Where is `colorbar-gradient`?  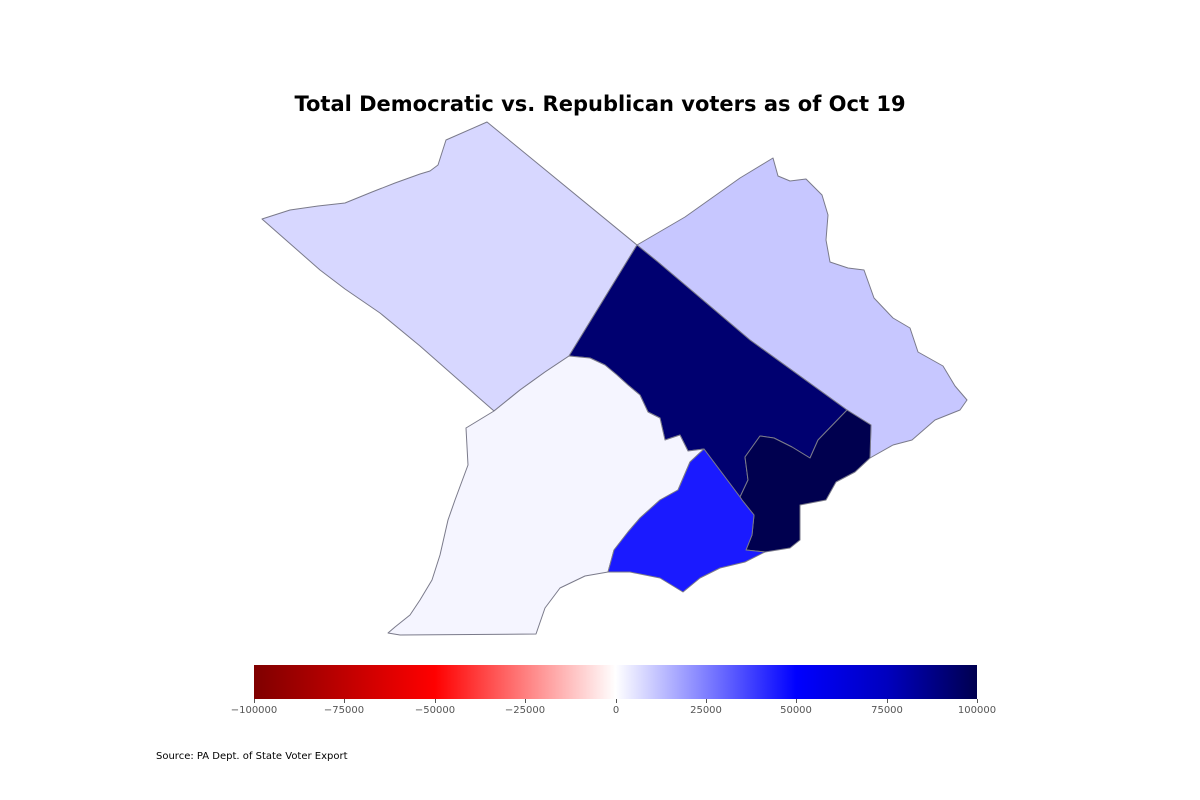
colorbar-gradient is located at coordinates (615, 682).